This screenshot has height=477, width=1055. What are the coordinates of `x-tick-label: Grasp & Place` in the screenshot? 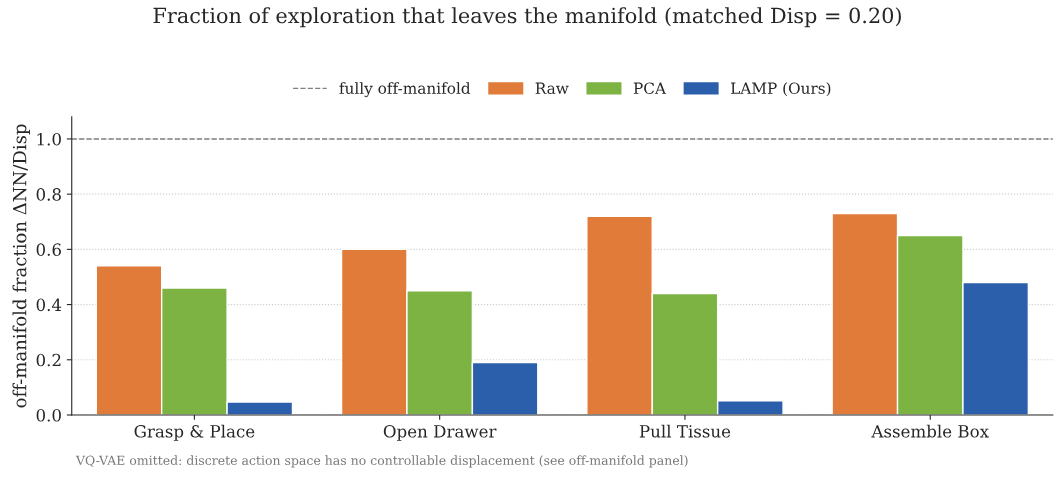 It's located at (194, 432).